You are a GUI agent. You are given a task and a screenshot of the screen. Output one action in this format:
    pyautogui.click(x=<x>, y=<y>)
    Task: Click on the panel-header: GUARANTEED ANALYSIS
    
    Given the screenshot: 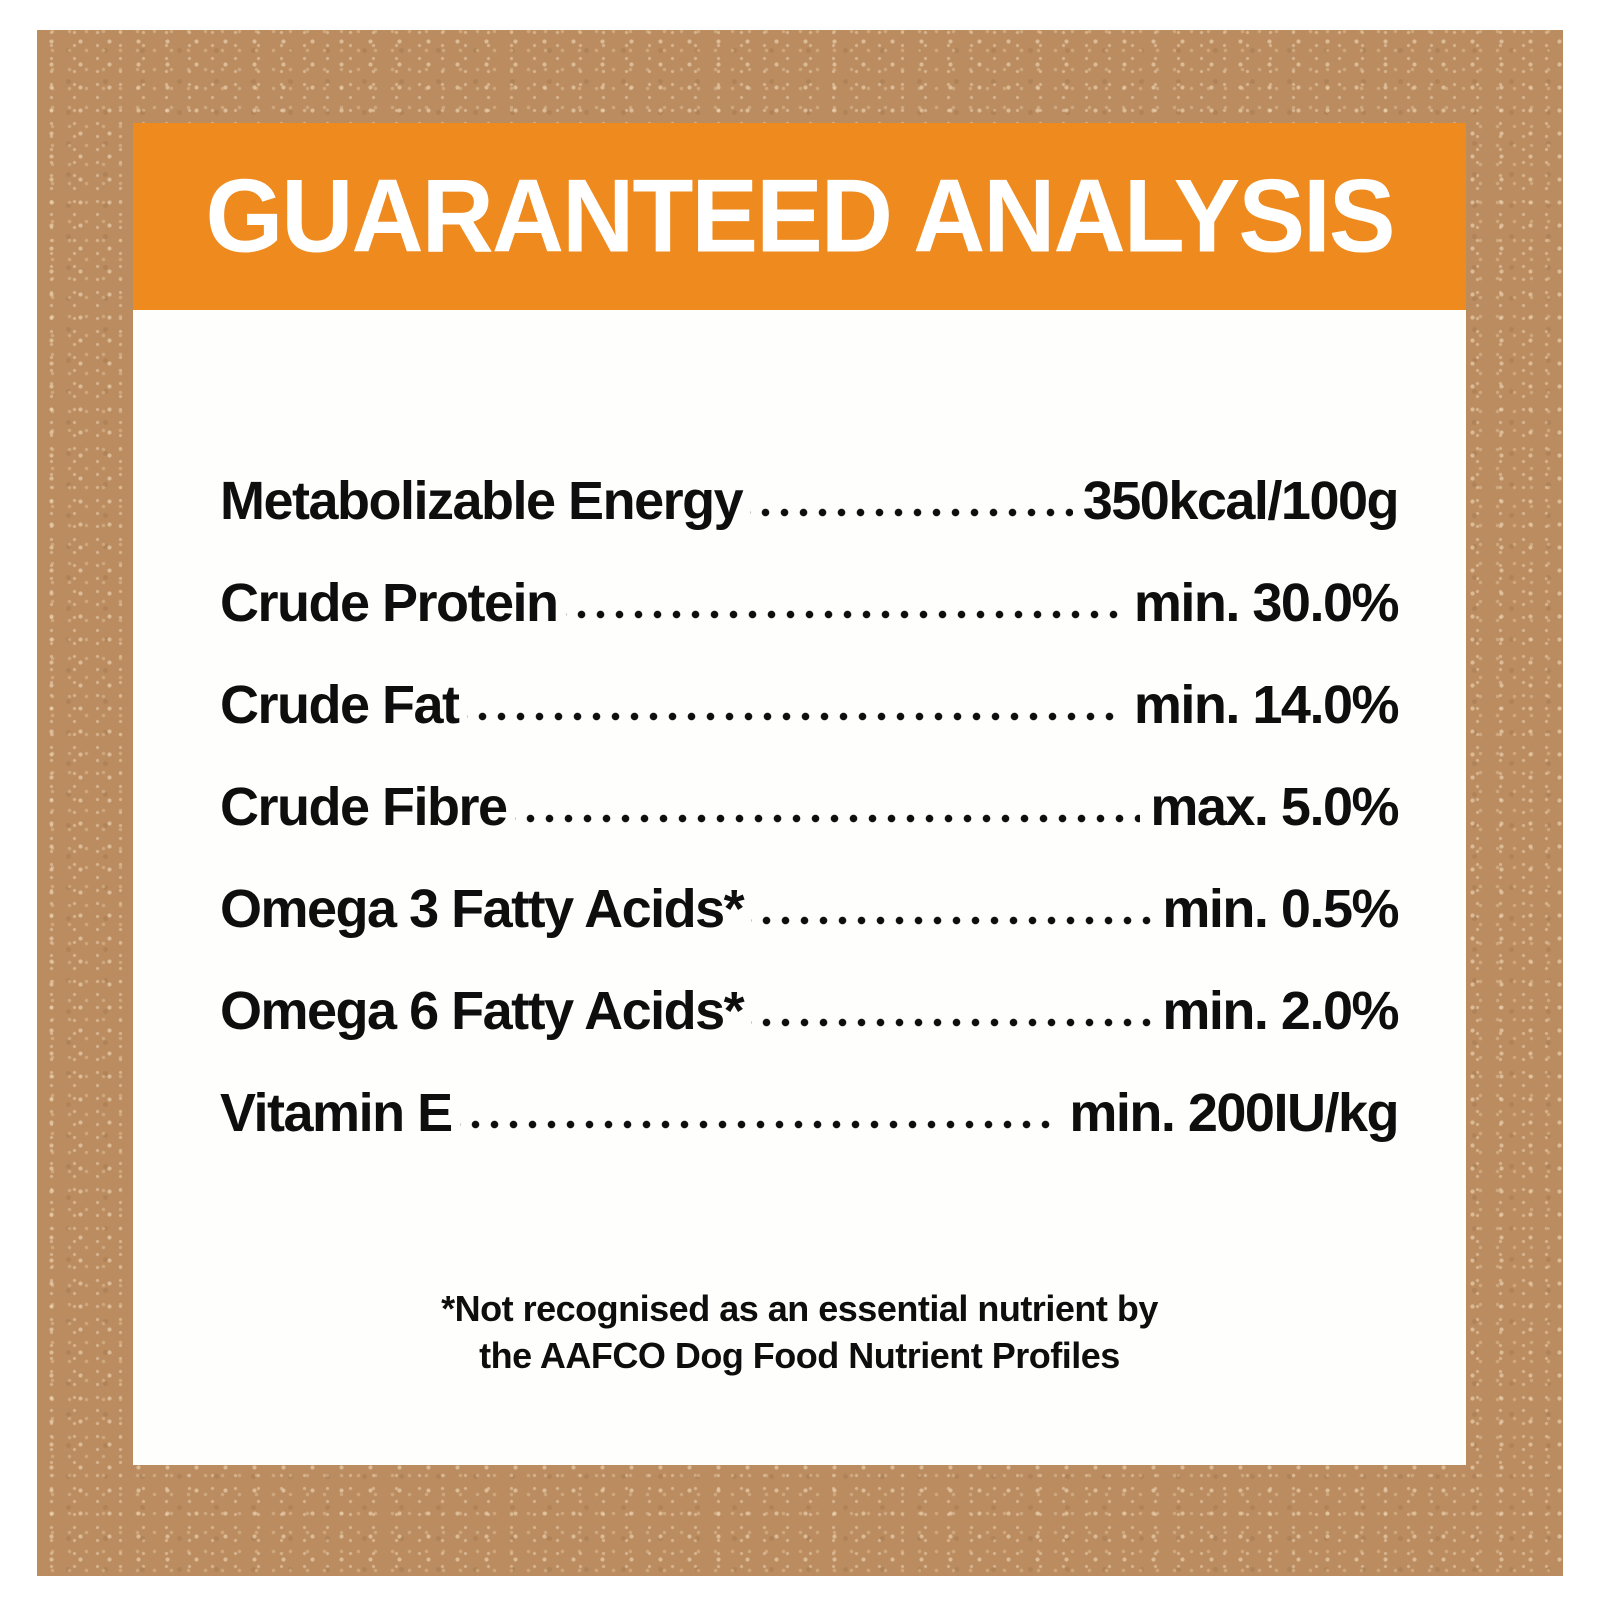 What is the action you would take?
    pyautogui.click(x=799, y=216)
    